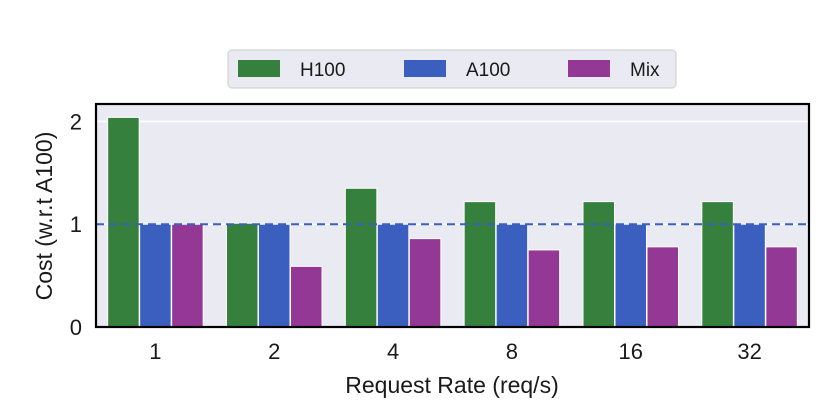  I want to click on x-axis-ticks: 1 2 4 8 16 32, so click(455, 351).